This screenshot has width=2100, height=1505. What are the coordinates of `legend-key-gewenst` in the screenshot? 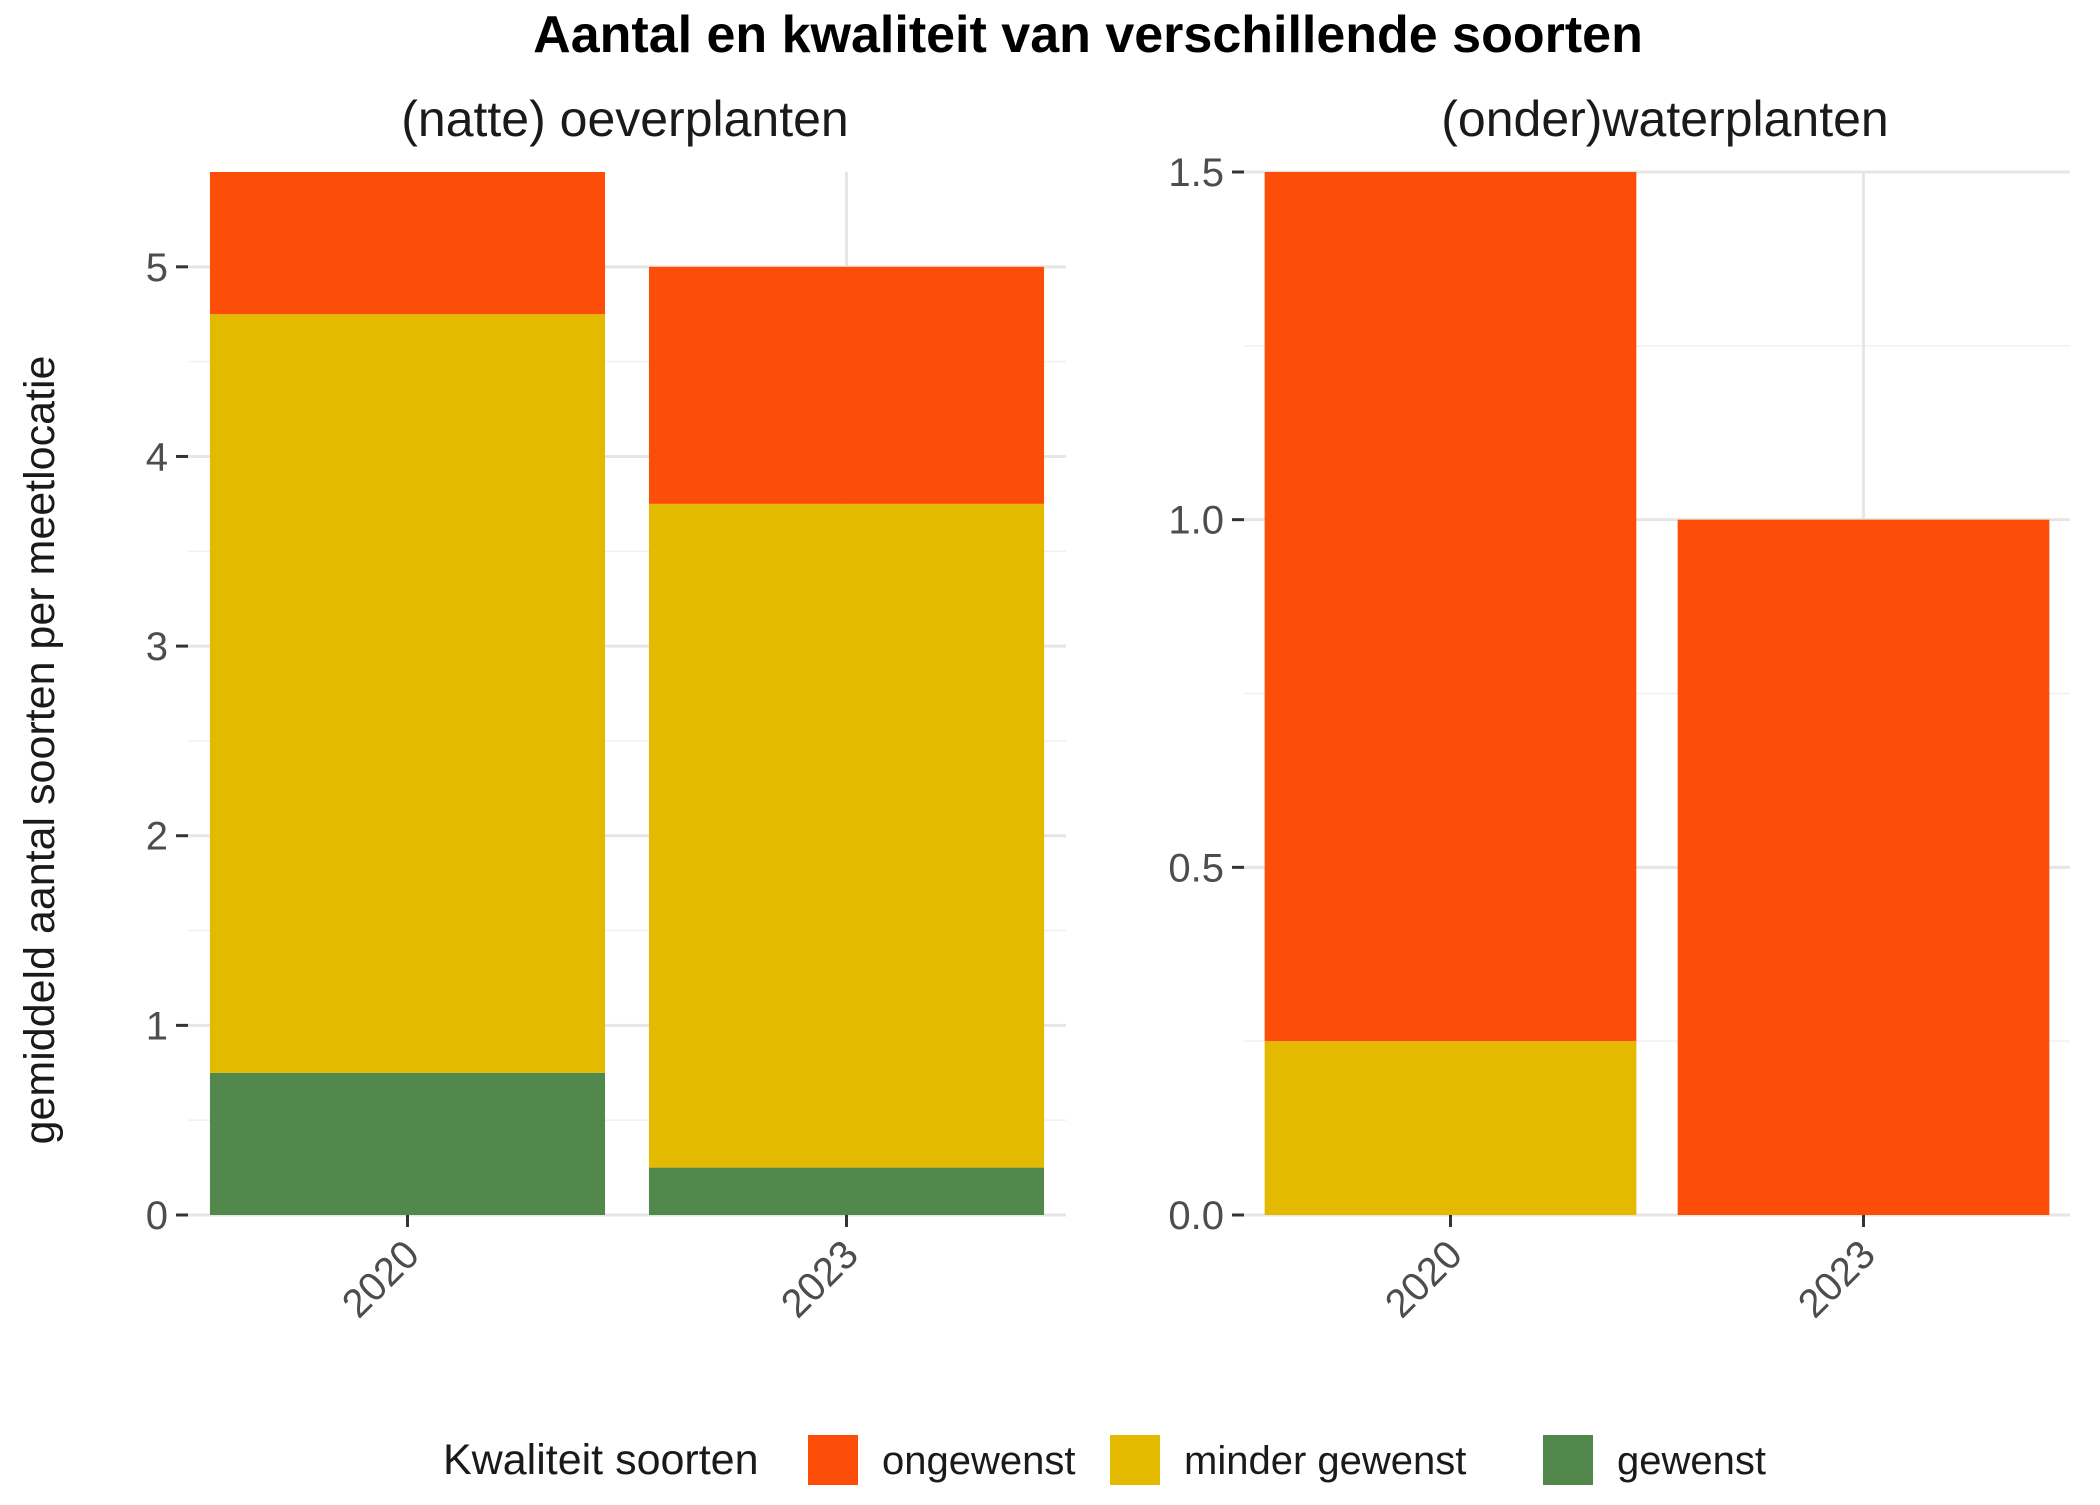 It's located at (1568, 1460).